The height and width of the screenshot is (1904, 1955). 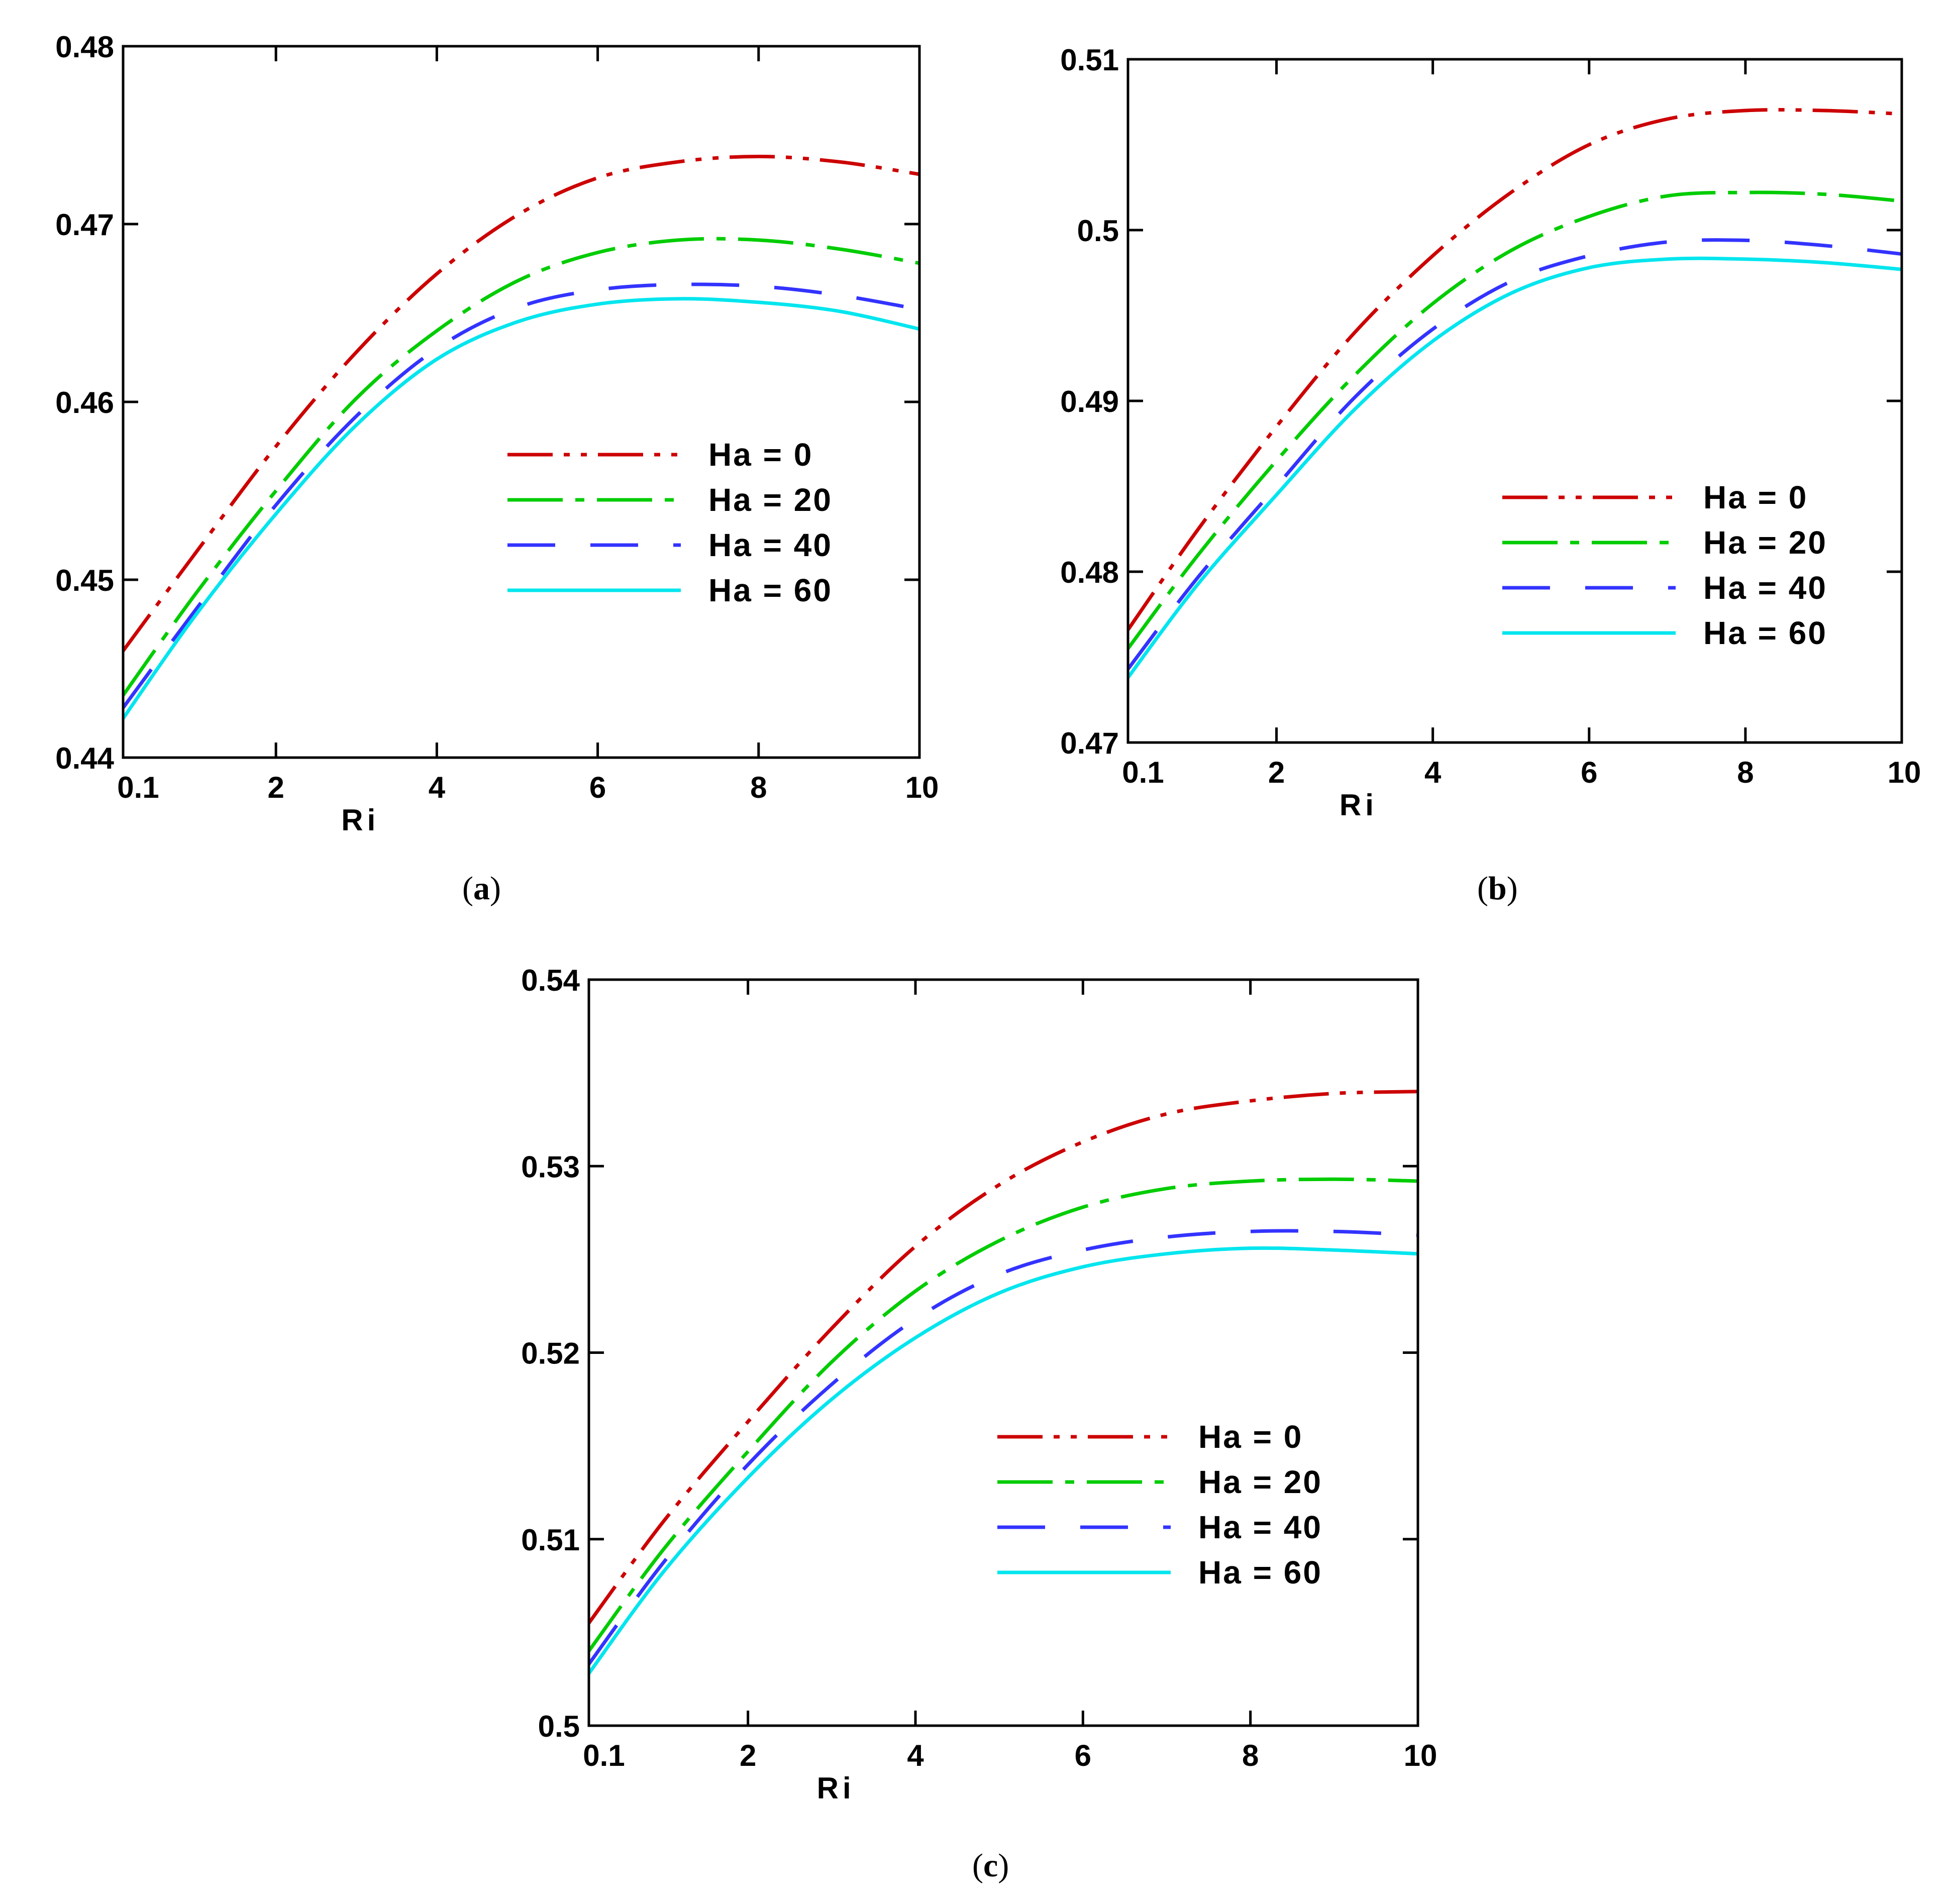 I want to click on chart-caption: (c), so click(x=990, y=1865).